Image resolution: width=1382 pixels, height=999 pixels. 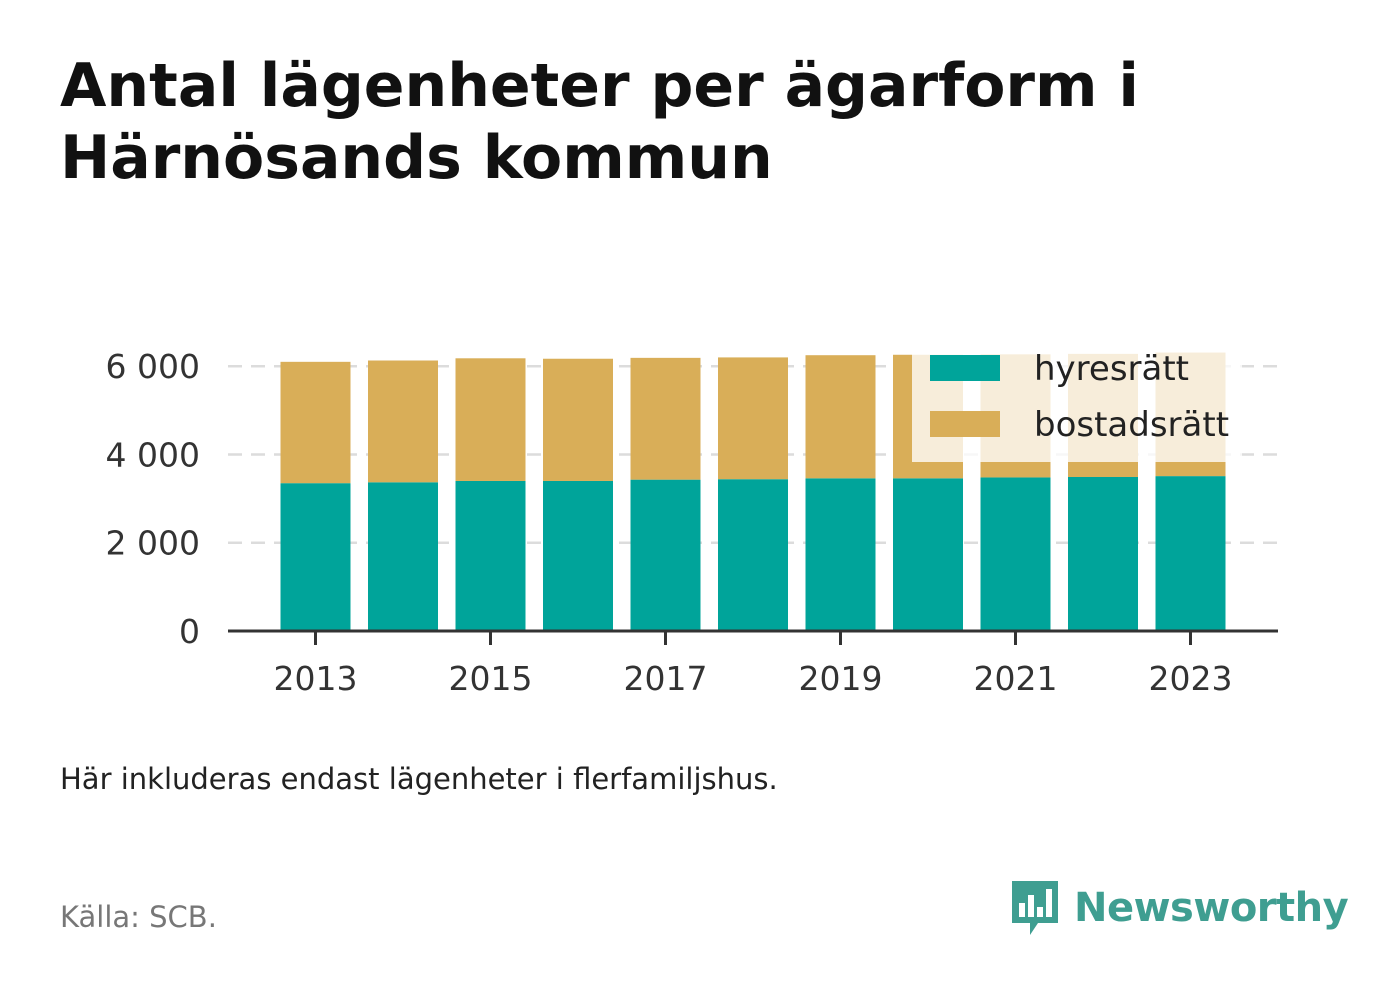 I want to click on bar-hyresratt-2022, so click(x=1103, y=553).